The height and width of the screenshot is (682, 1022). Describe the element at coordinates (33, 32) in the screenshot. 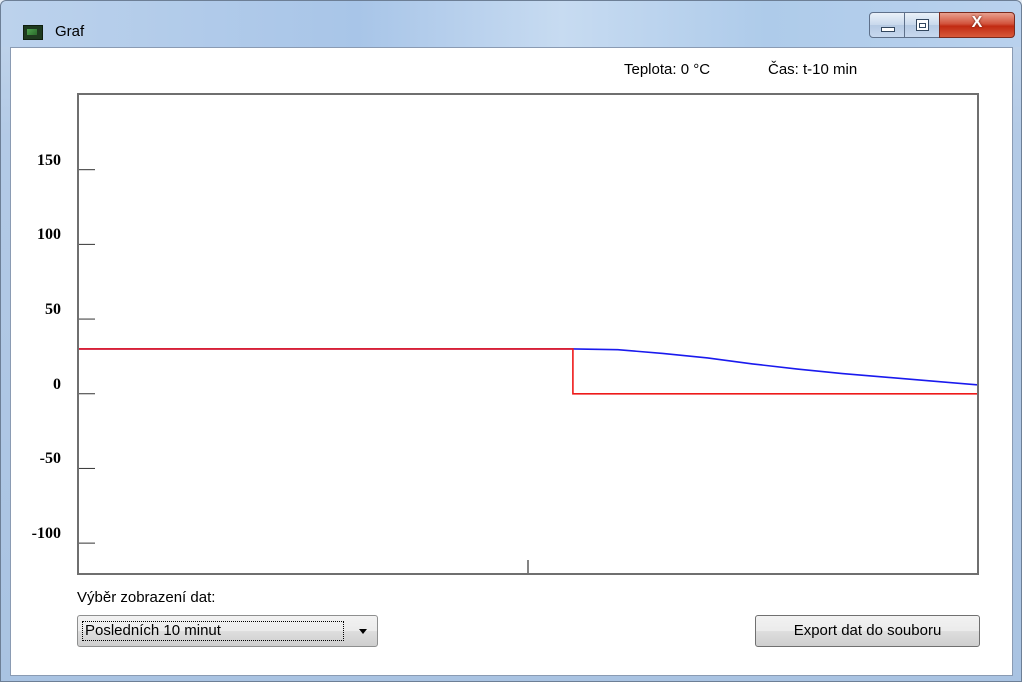

I see `chart-app-icon` at that location.